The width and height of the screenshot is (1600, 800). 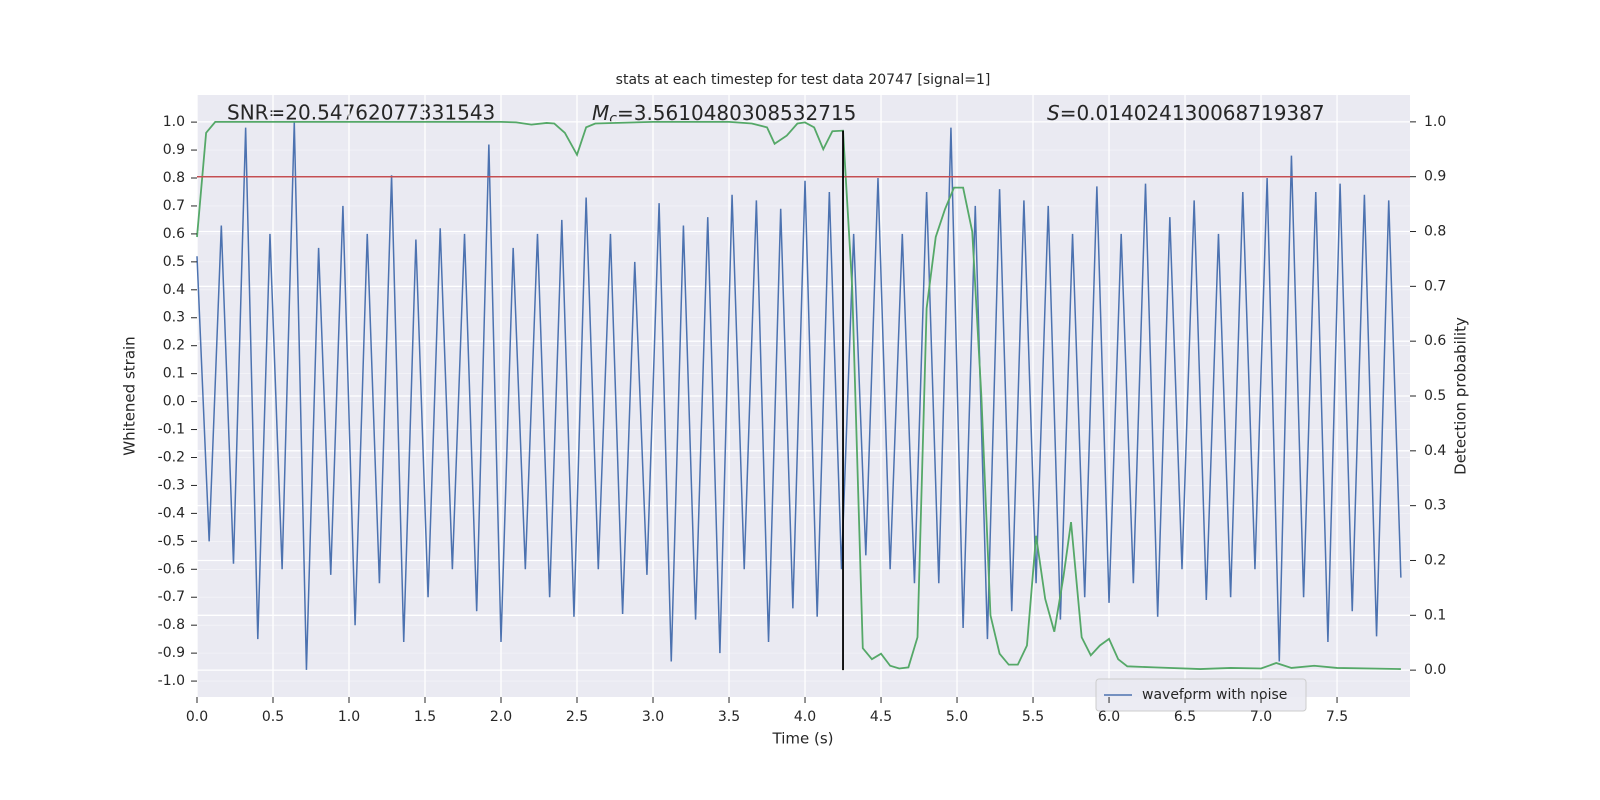 What do you see at coordinates (171, 541) in the screenshot?
I see `y-tick-label: -0.5` at bounding box center [171, 541].